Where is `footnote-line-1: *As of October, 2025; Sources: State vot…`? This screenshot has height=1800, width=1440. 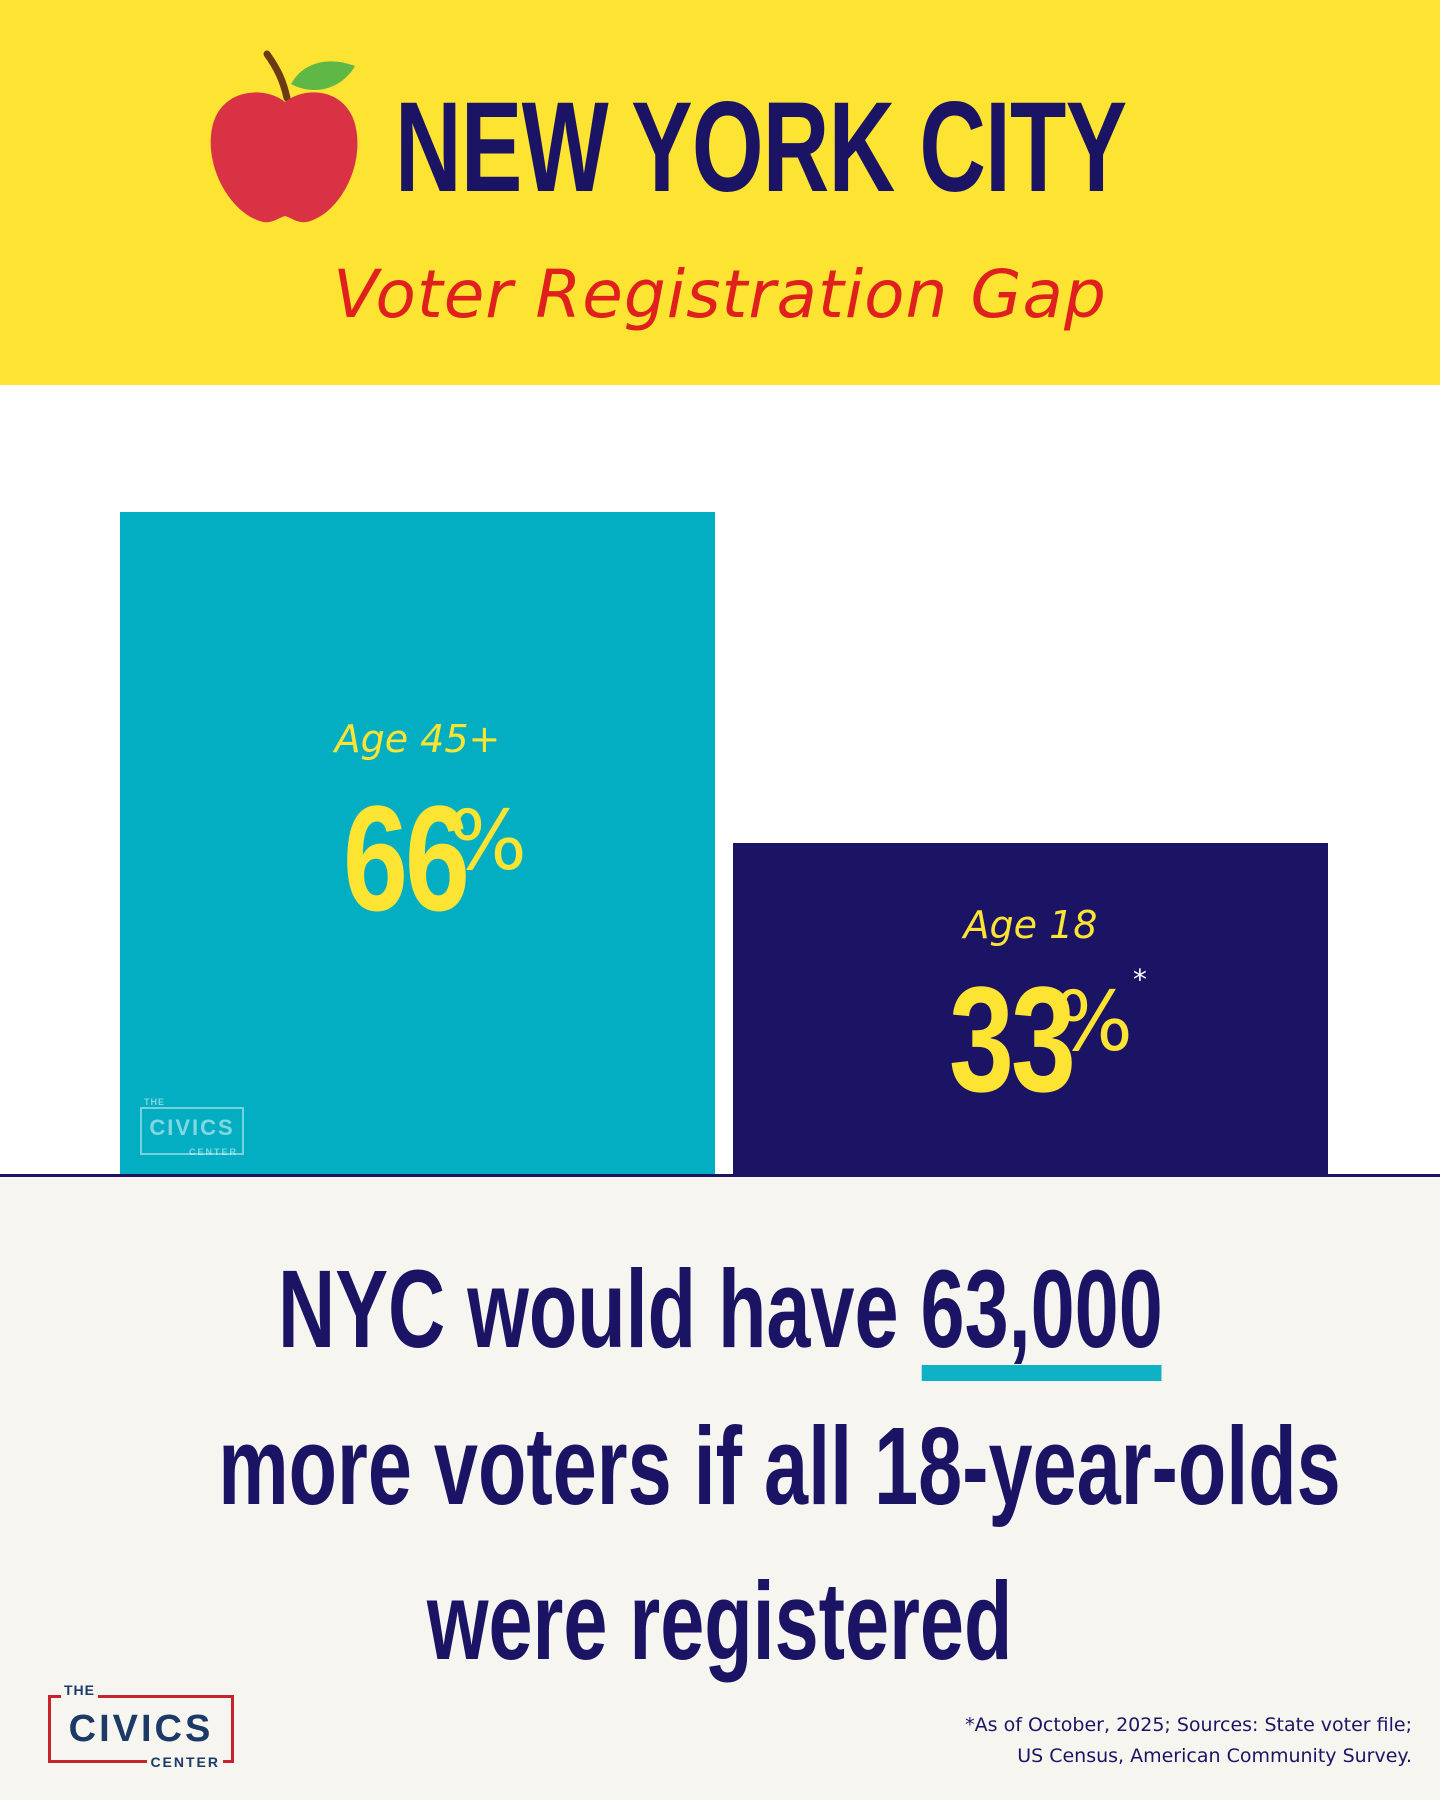
footnote-line-1: *As of October, 2025; Sources: State vot… is located at coordinates (1188, 1725).